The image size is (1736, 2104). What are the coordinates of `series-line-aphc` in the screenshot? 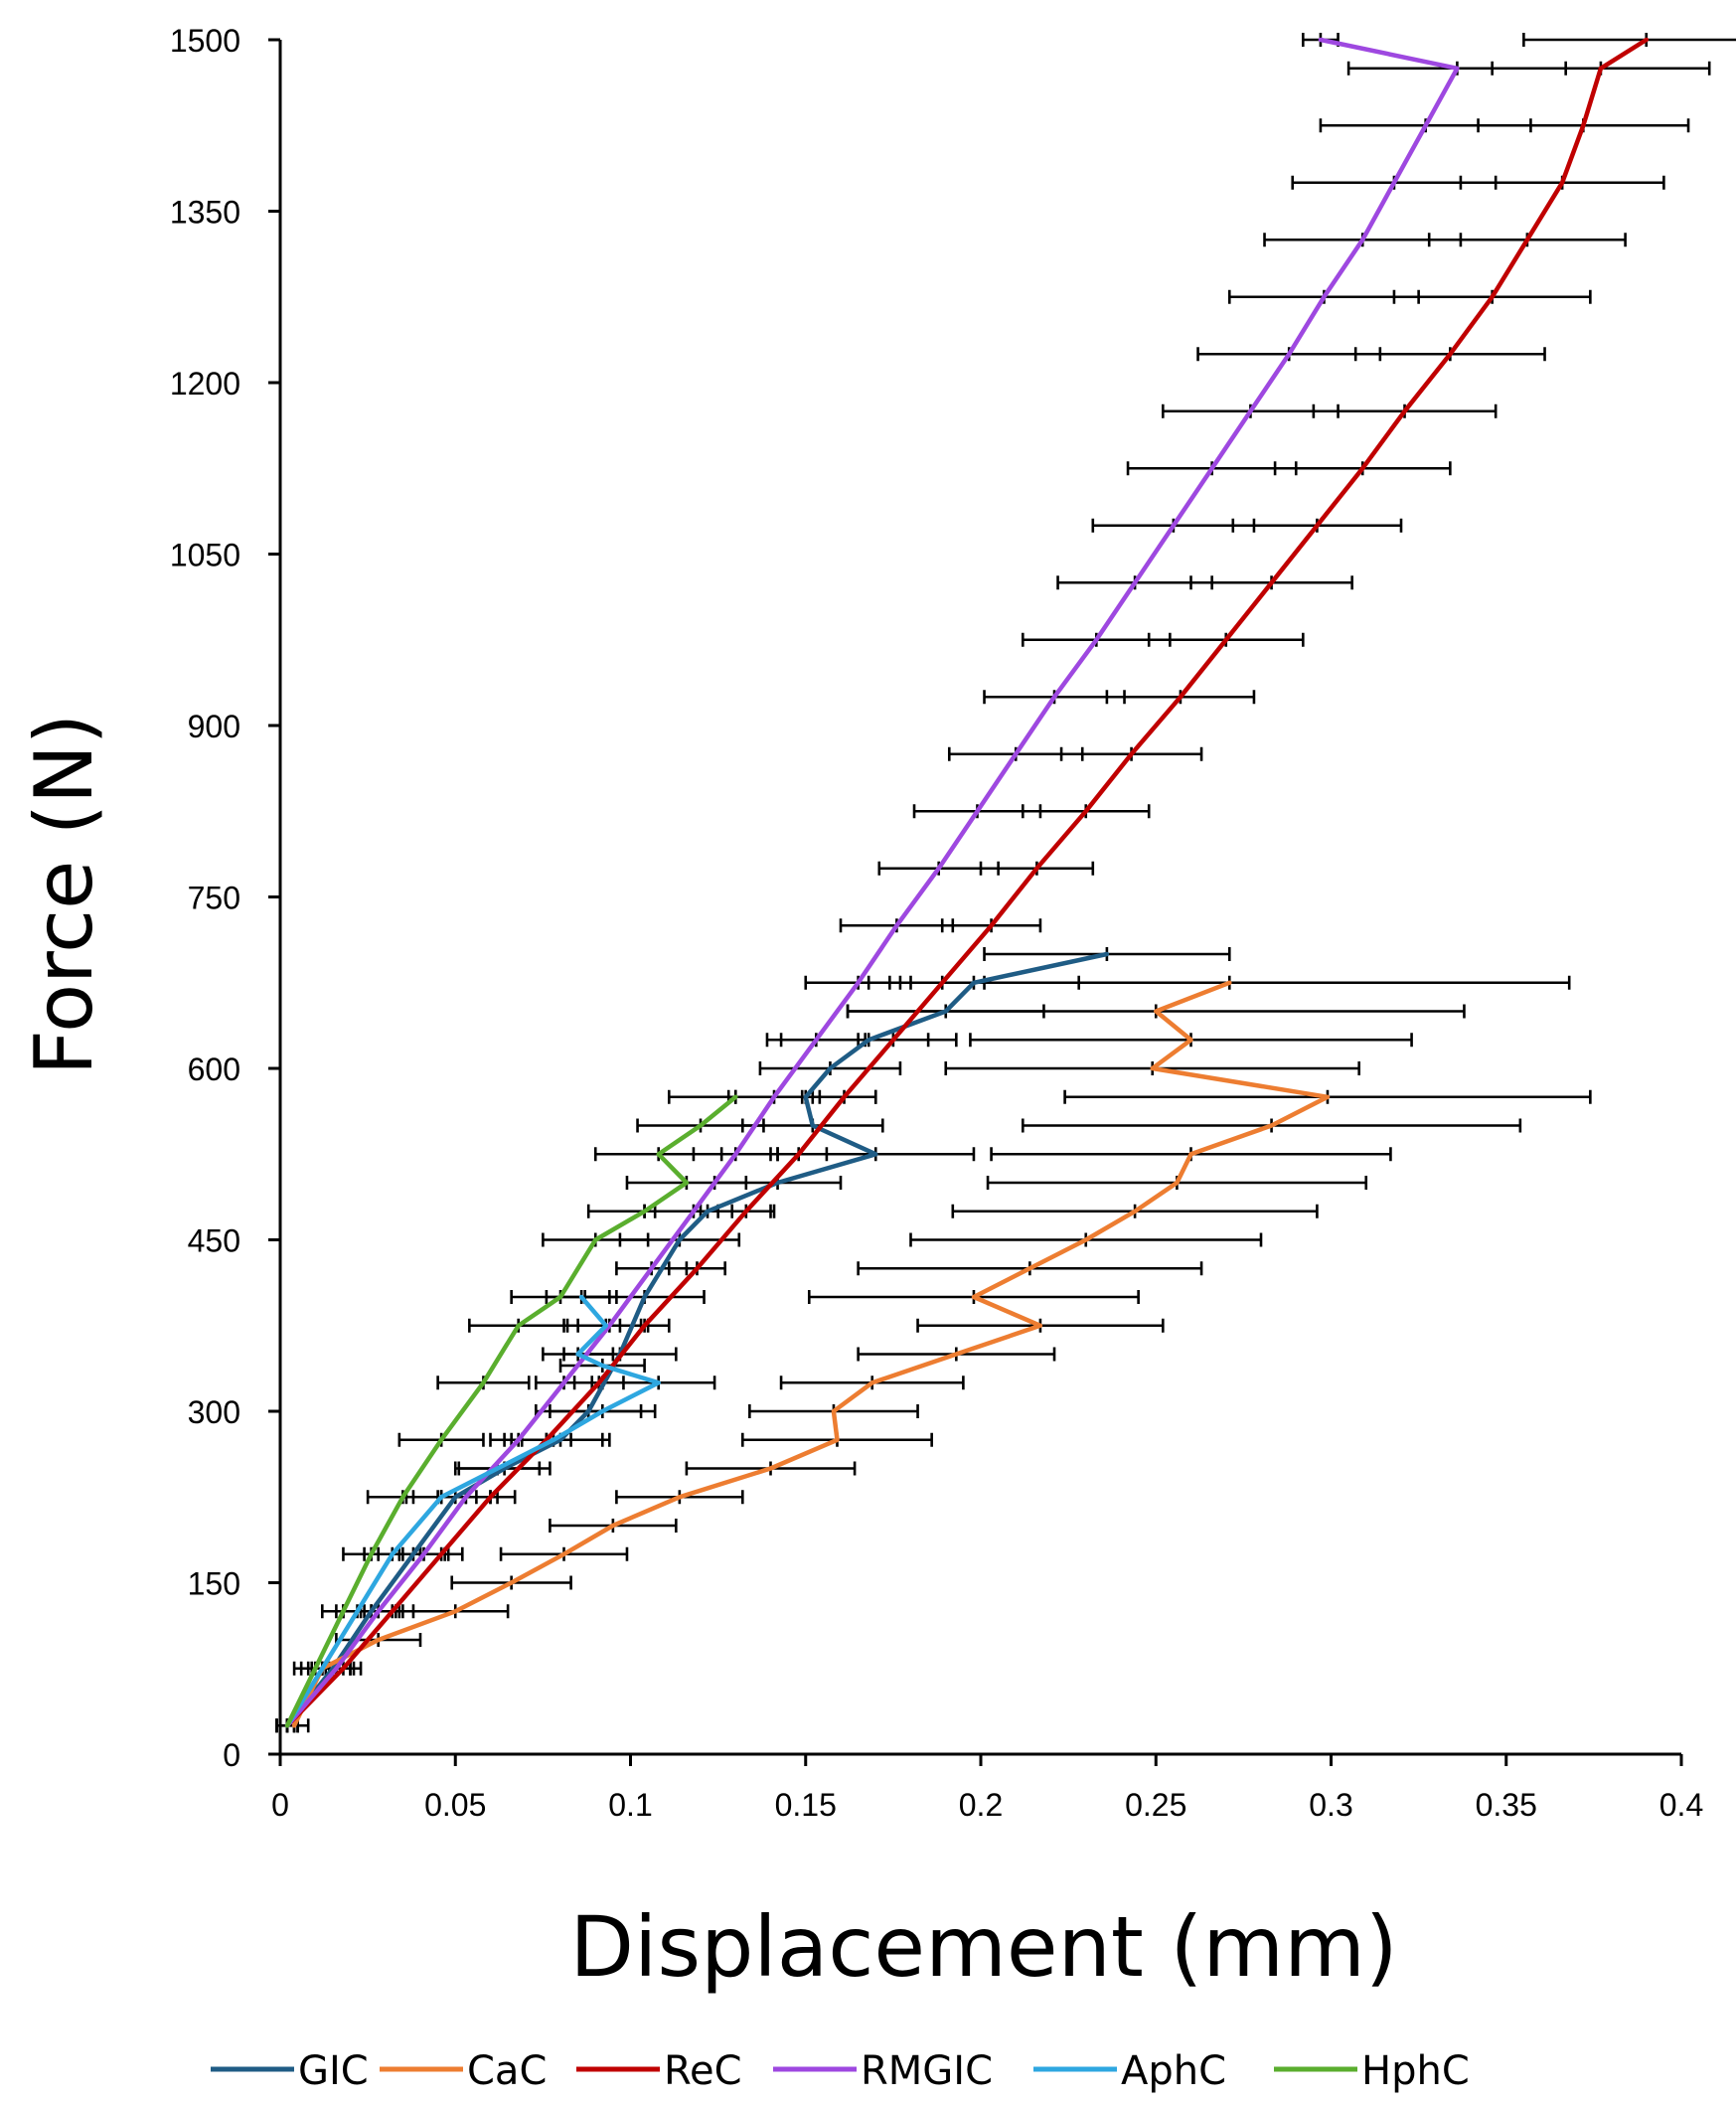 It's located at (472, 1511).